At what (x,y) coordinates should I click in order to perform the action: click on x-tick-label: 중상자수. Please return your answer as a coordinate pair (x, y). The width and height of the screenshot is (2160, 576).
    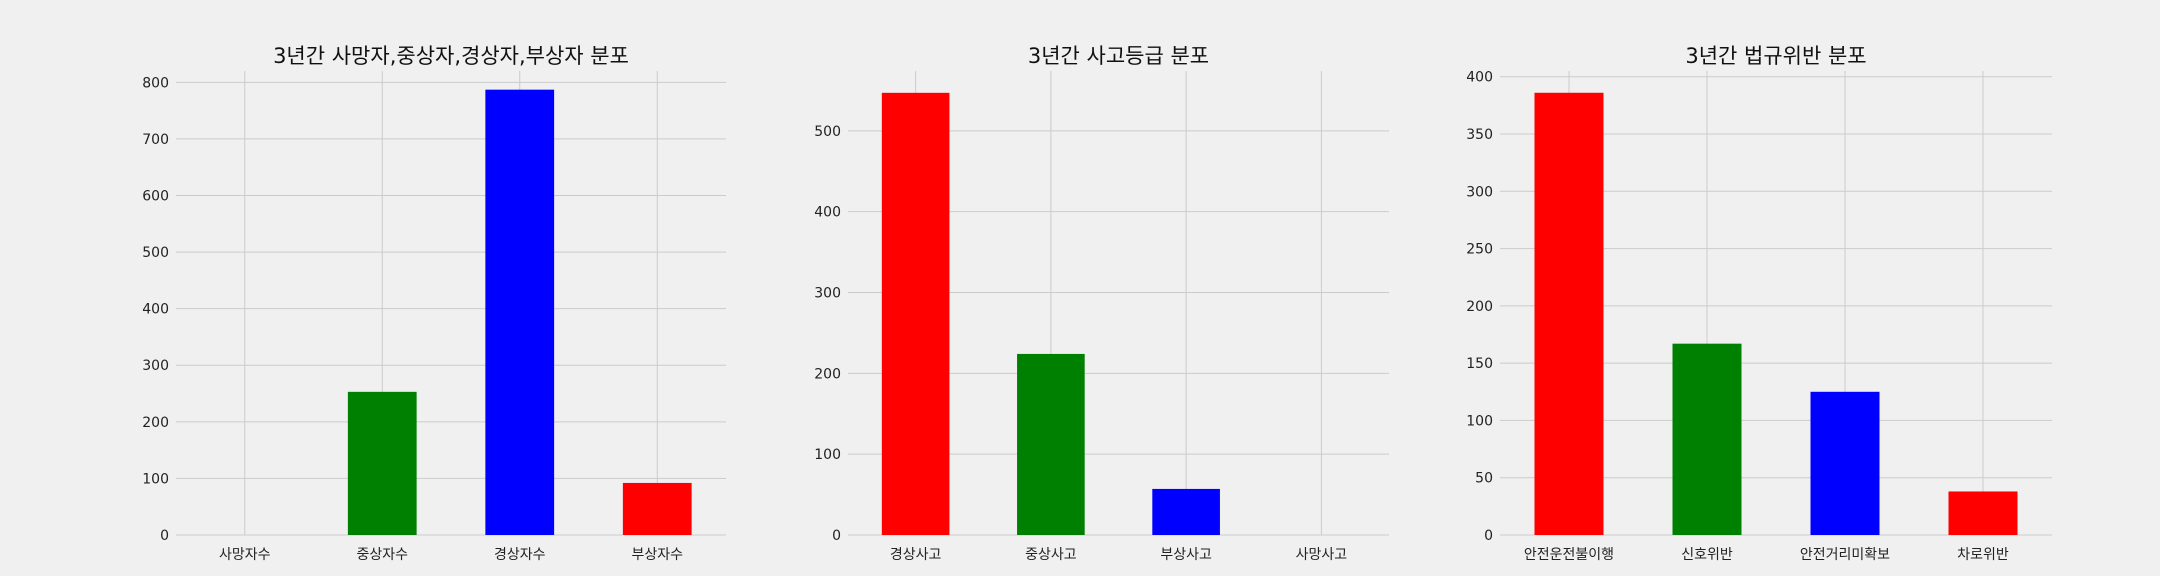
    Looking at the image, I should click on (382, 555).